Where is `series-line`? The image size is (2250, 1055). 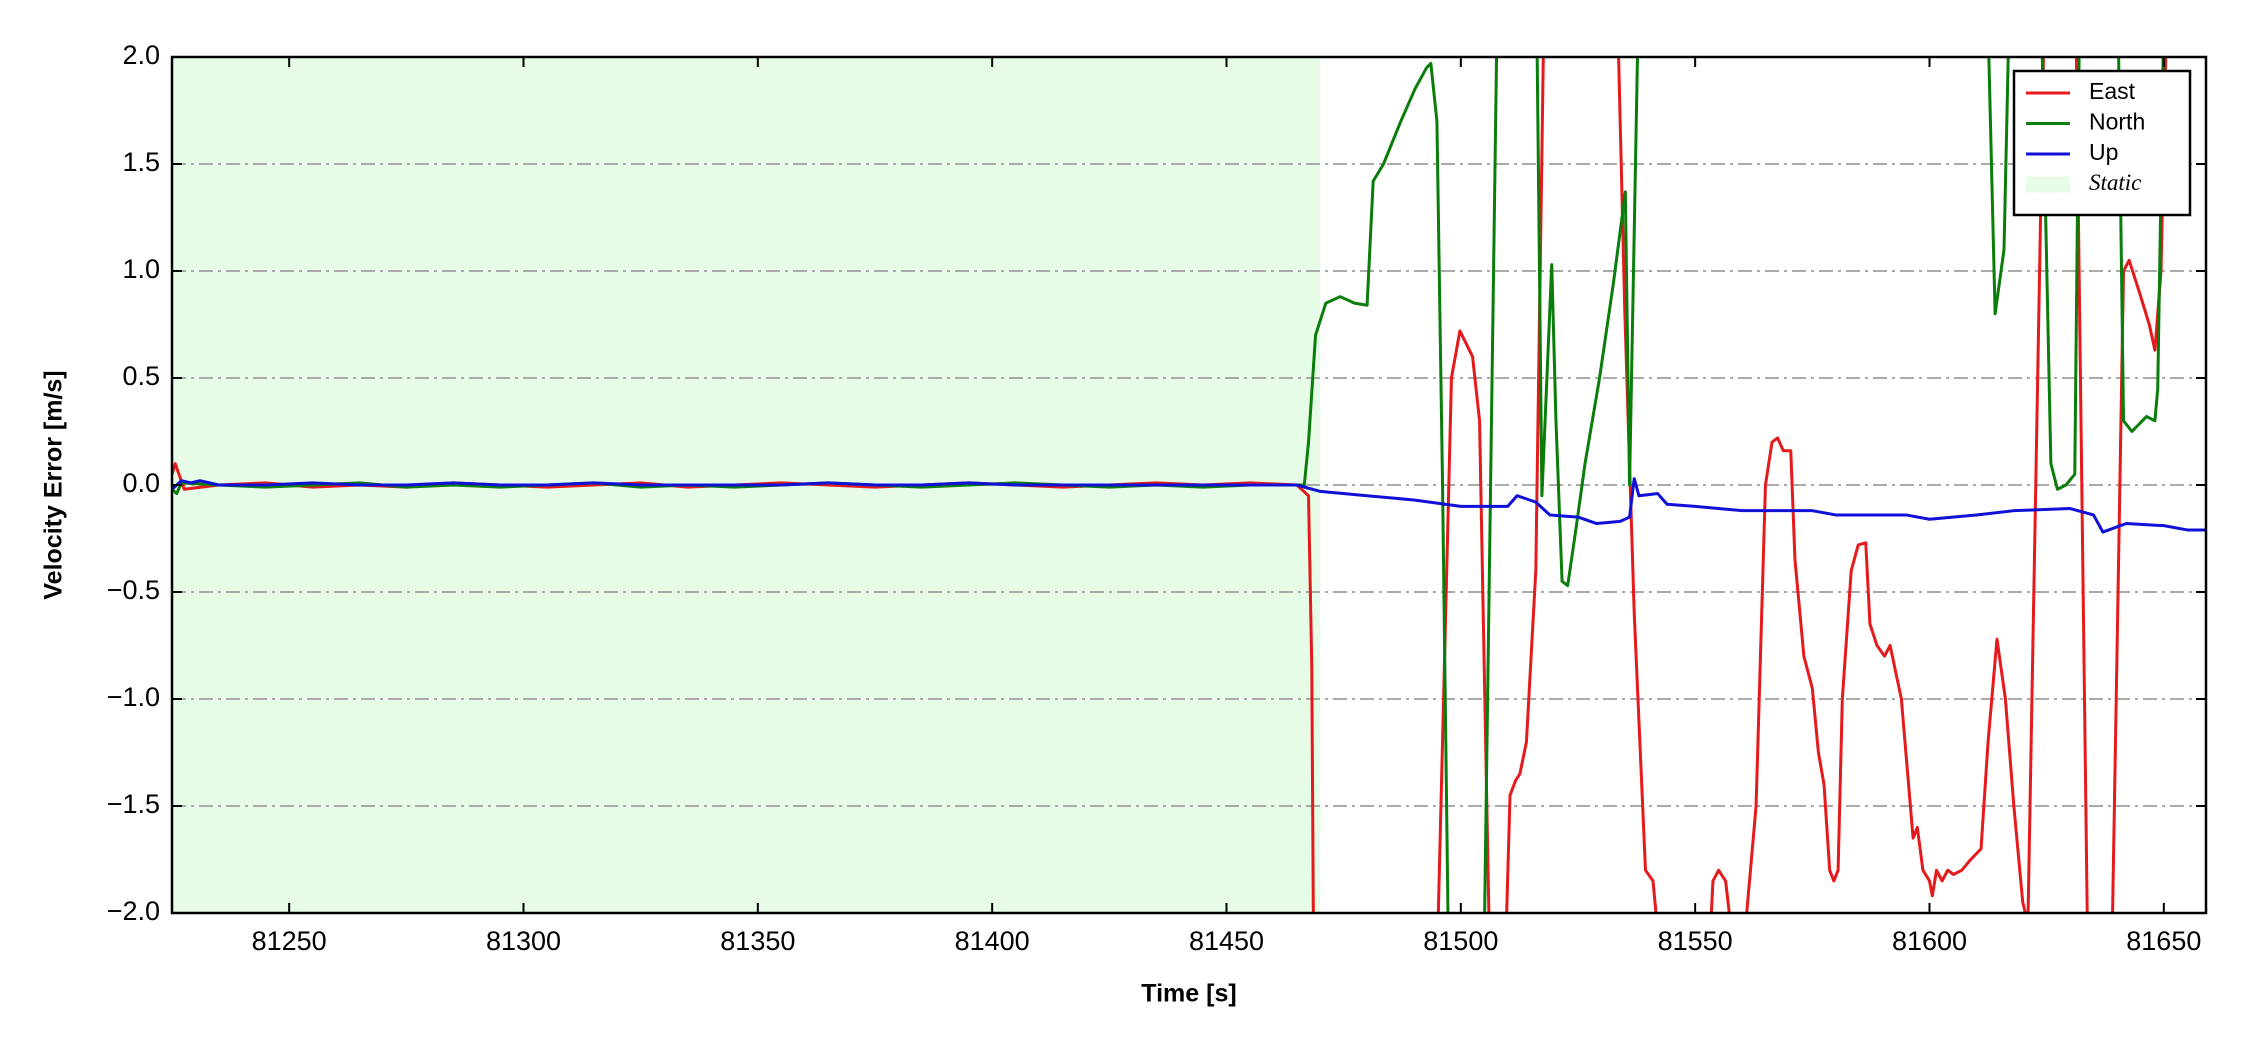 series-line is located at coordinates (1189, 505).